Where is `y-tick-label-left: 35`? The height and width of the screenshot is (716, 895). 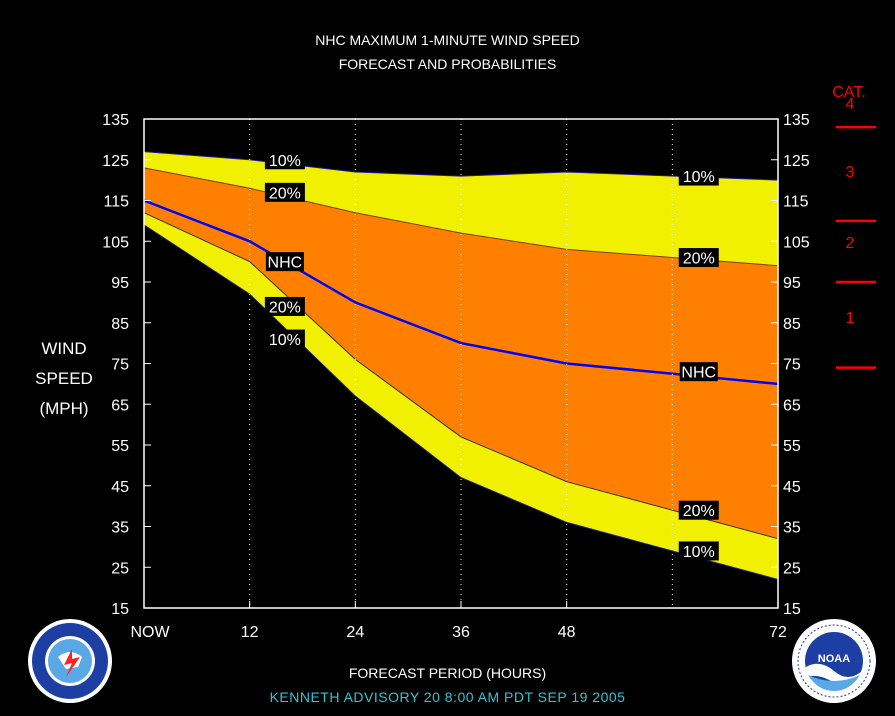 y-tick-label-left: 35 is located at coordinates (120, 528).